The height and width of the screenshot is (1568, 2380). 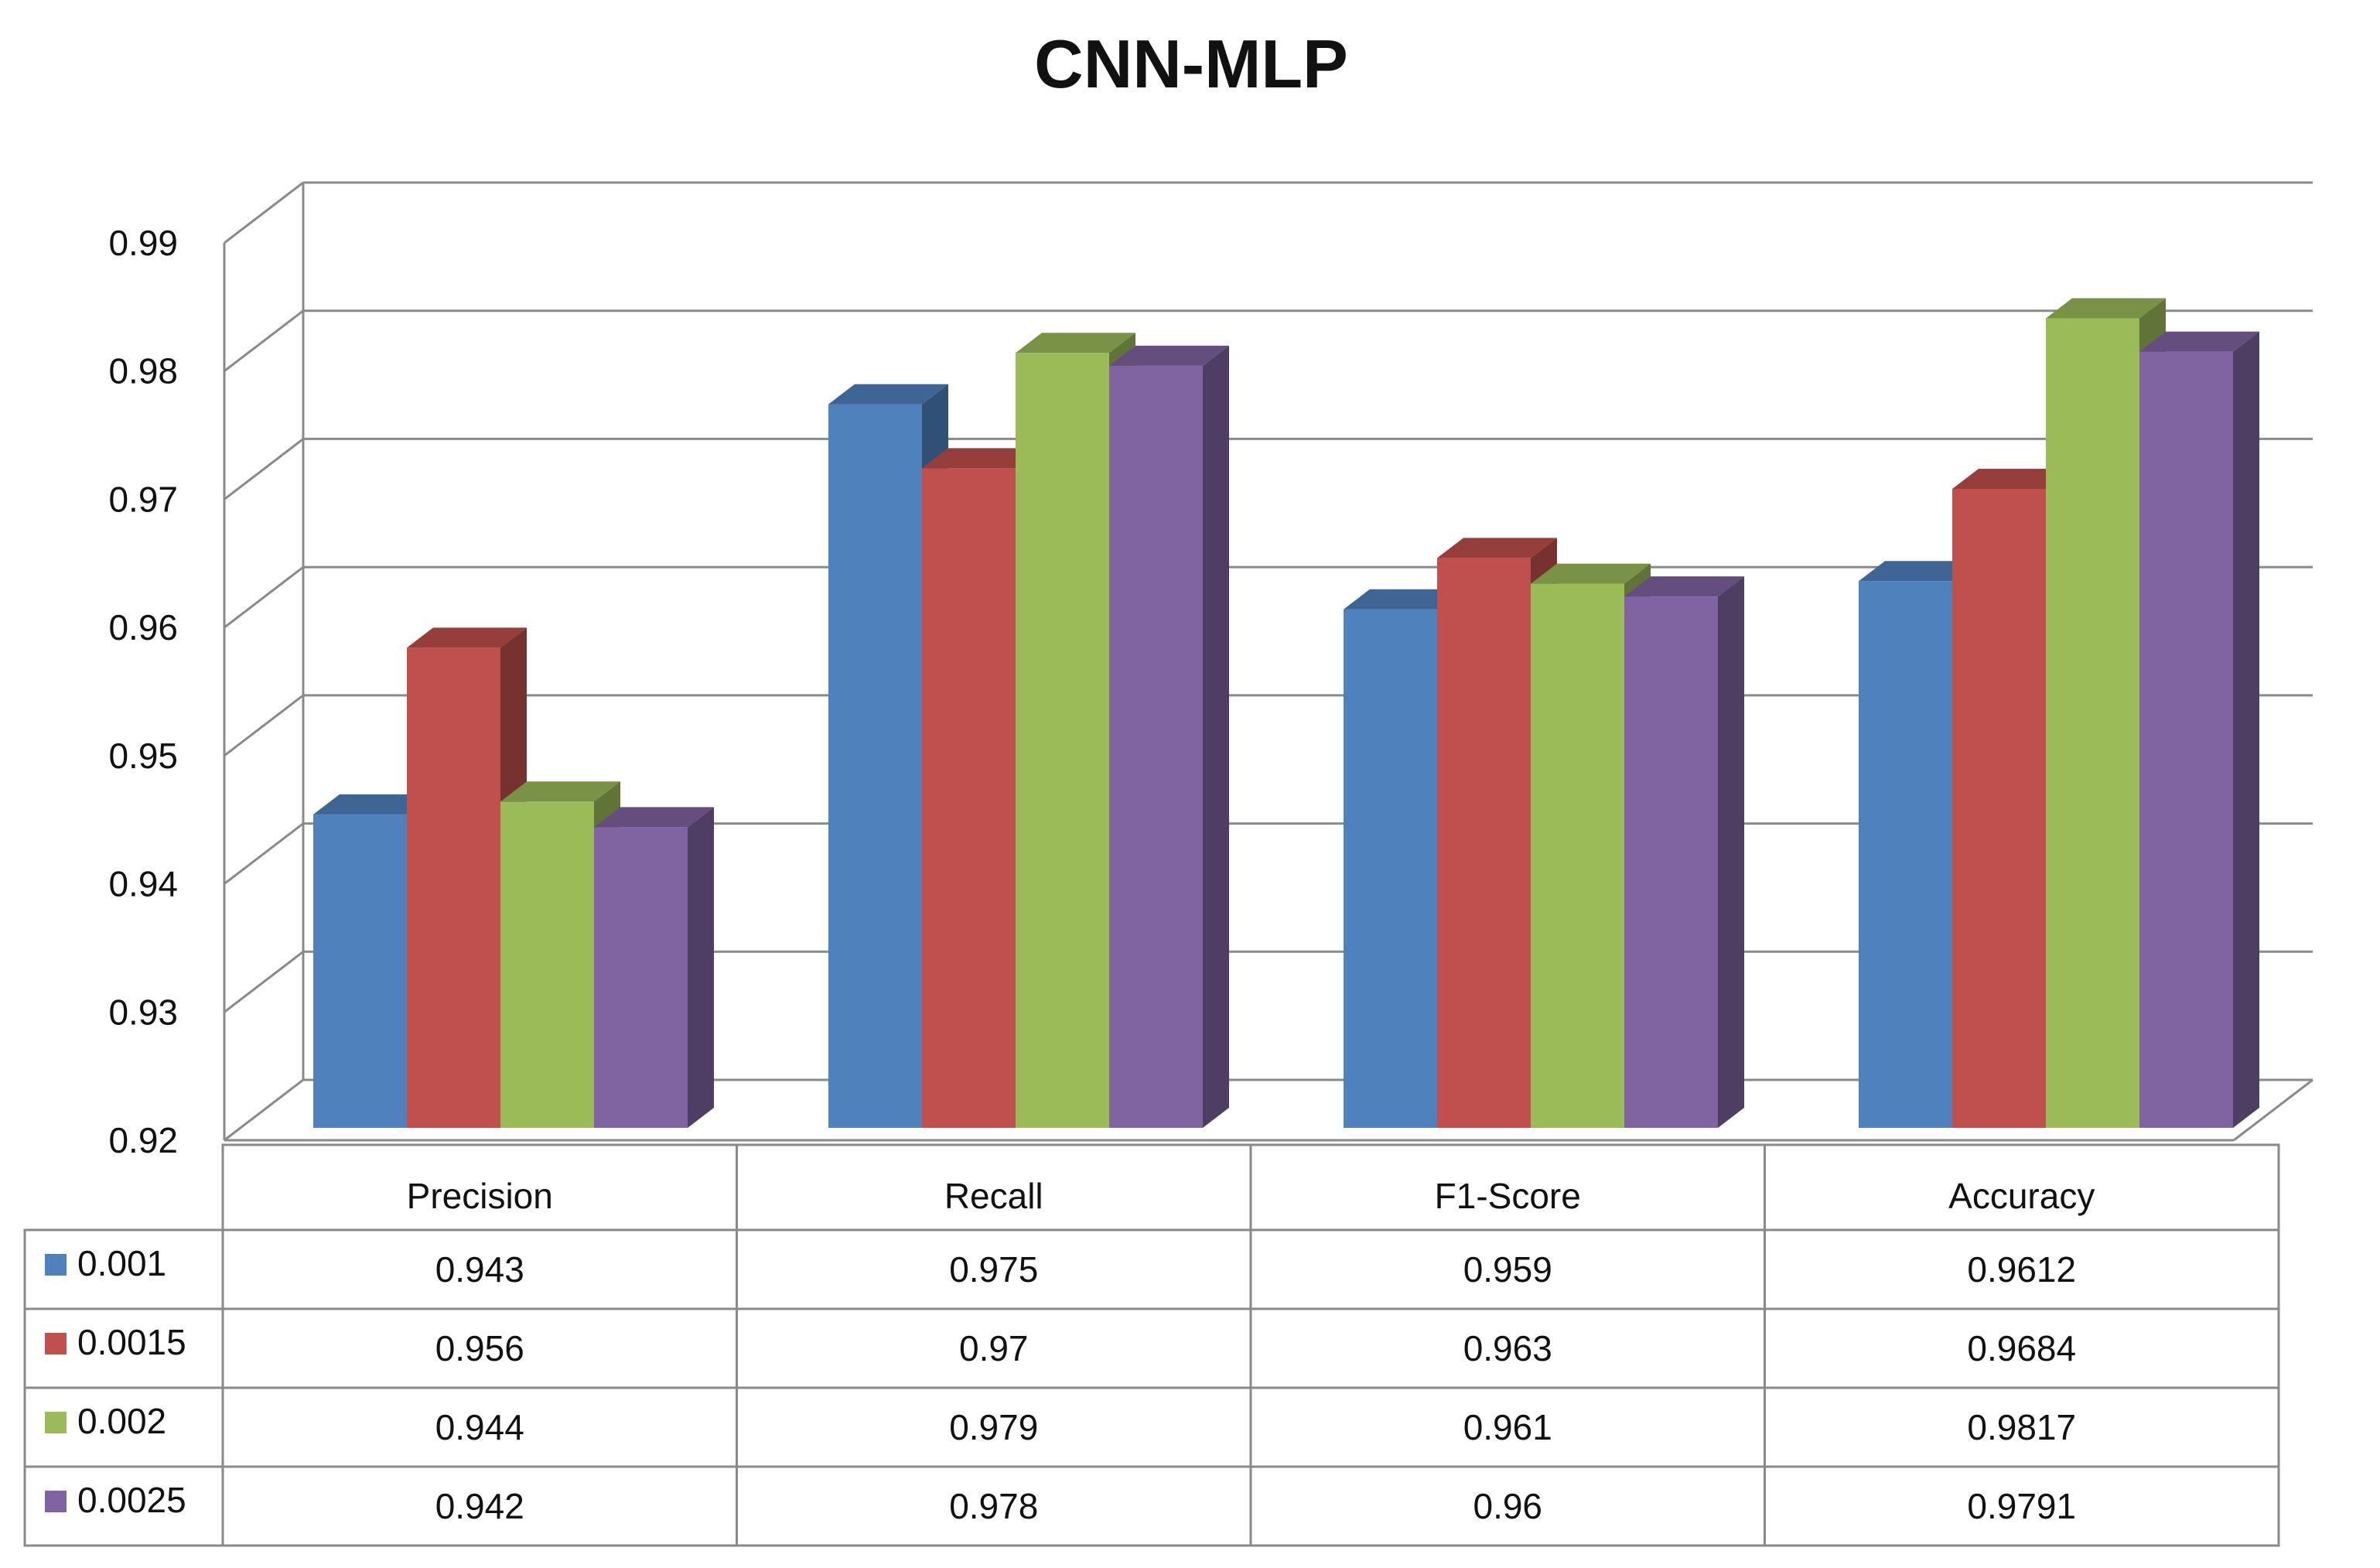 What do you see at coordinates (143, 1012) in the screenshot?
I see `y-tick-label: 0.93` at bounding box center [143, 1012].